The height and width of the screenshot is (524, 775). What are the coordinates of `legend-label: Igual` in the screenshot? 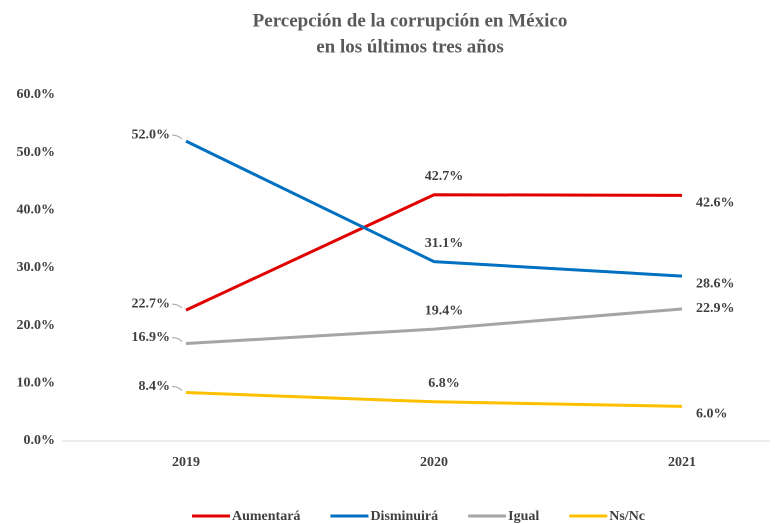 It's located at (523, 516).